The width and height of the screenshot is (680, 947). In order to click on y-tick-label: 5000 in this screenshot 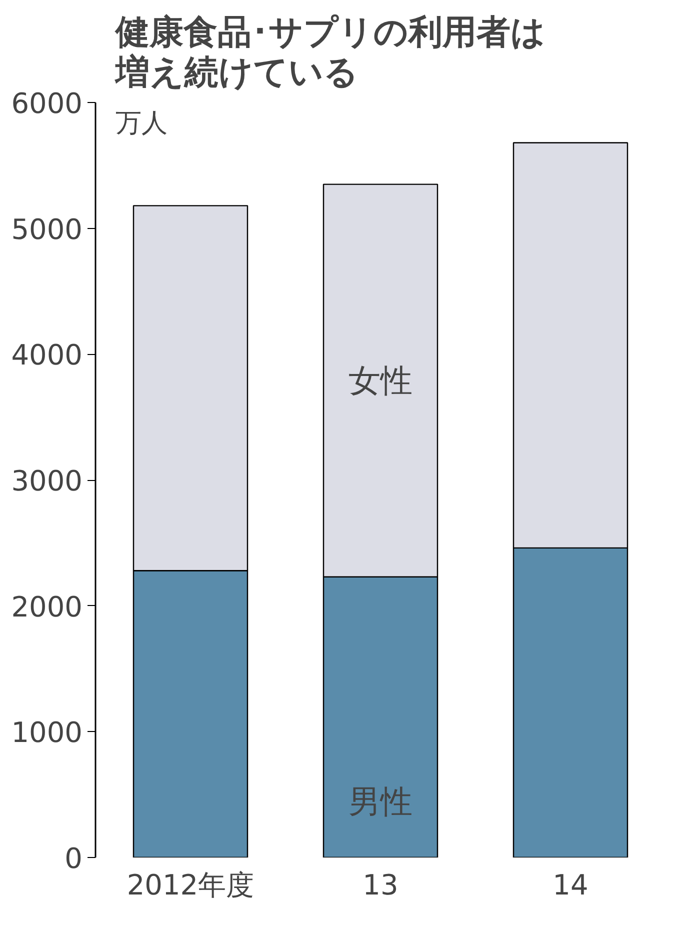, I will do `click(47, 229)`.